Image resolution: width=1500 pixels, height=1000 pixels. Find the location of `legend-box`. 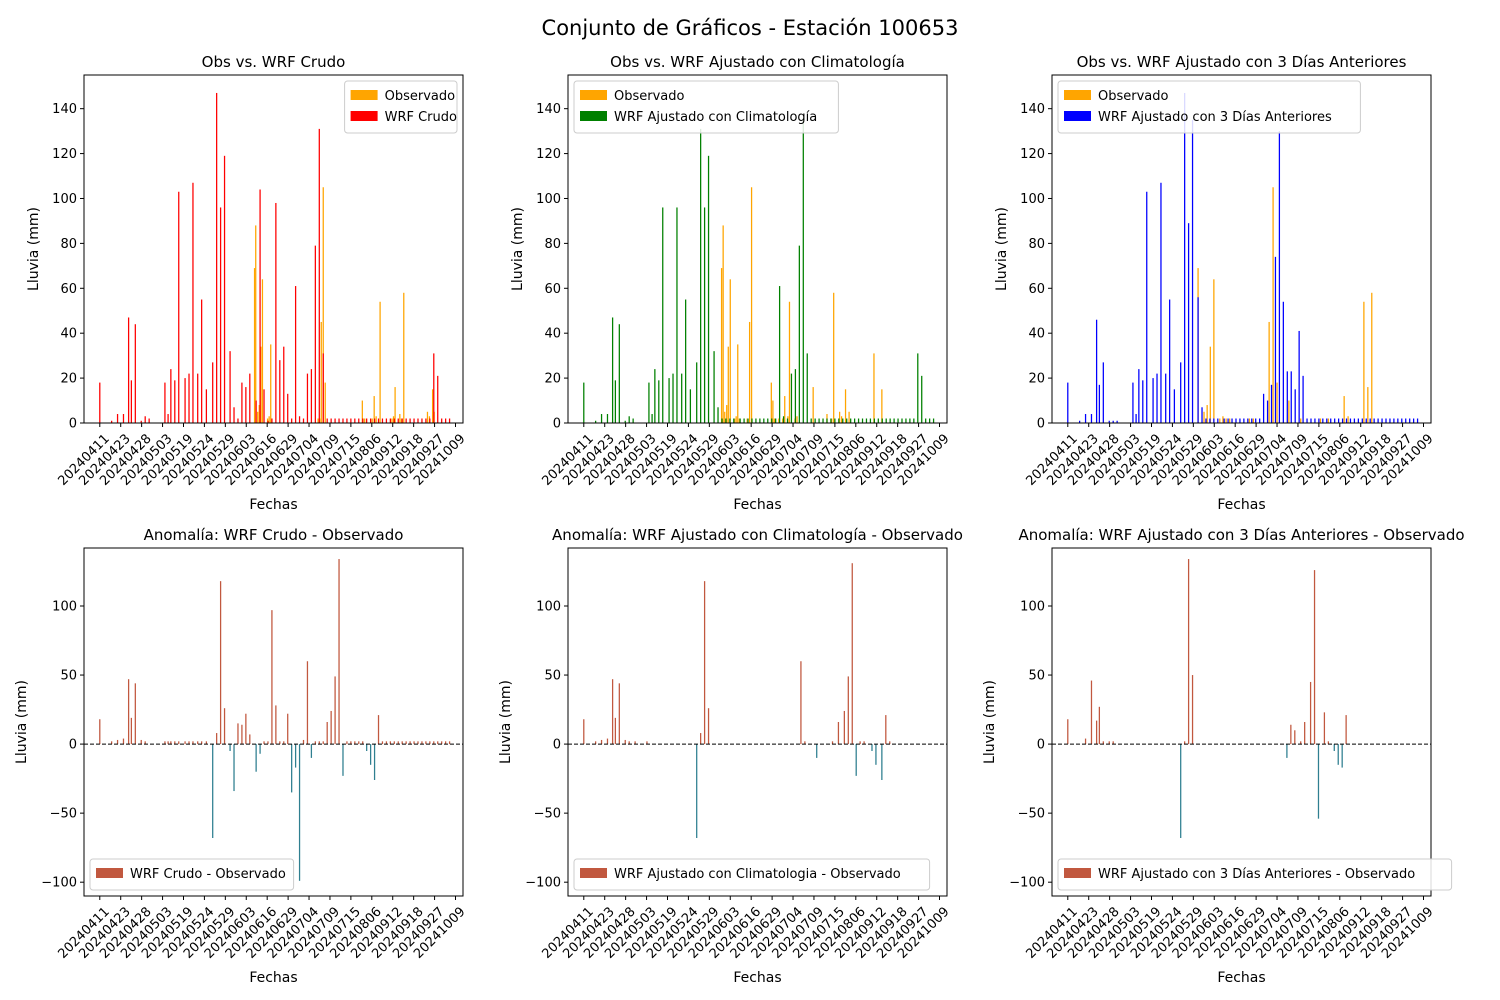

legend-box is located at coordinates (1255, 874).